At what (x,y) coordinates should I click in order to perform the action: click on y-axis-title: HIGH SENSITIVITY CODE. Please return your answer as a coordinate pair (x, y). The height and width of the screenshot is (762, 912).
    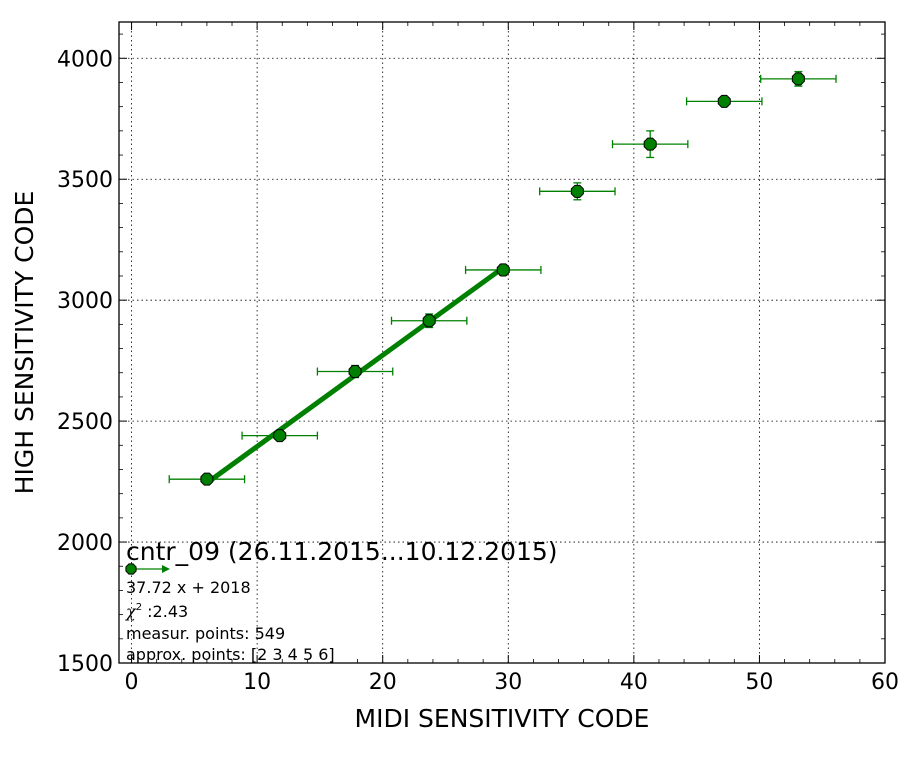
    Looking at the image, I should click on (24, 343).